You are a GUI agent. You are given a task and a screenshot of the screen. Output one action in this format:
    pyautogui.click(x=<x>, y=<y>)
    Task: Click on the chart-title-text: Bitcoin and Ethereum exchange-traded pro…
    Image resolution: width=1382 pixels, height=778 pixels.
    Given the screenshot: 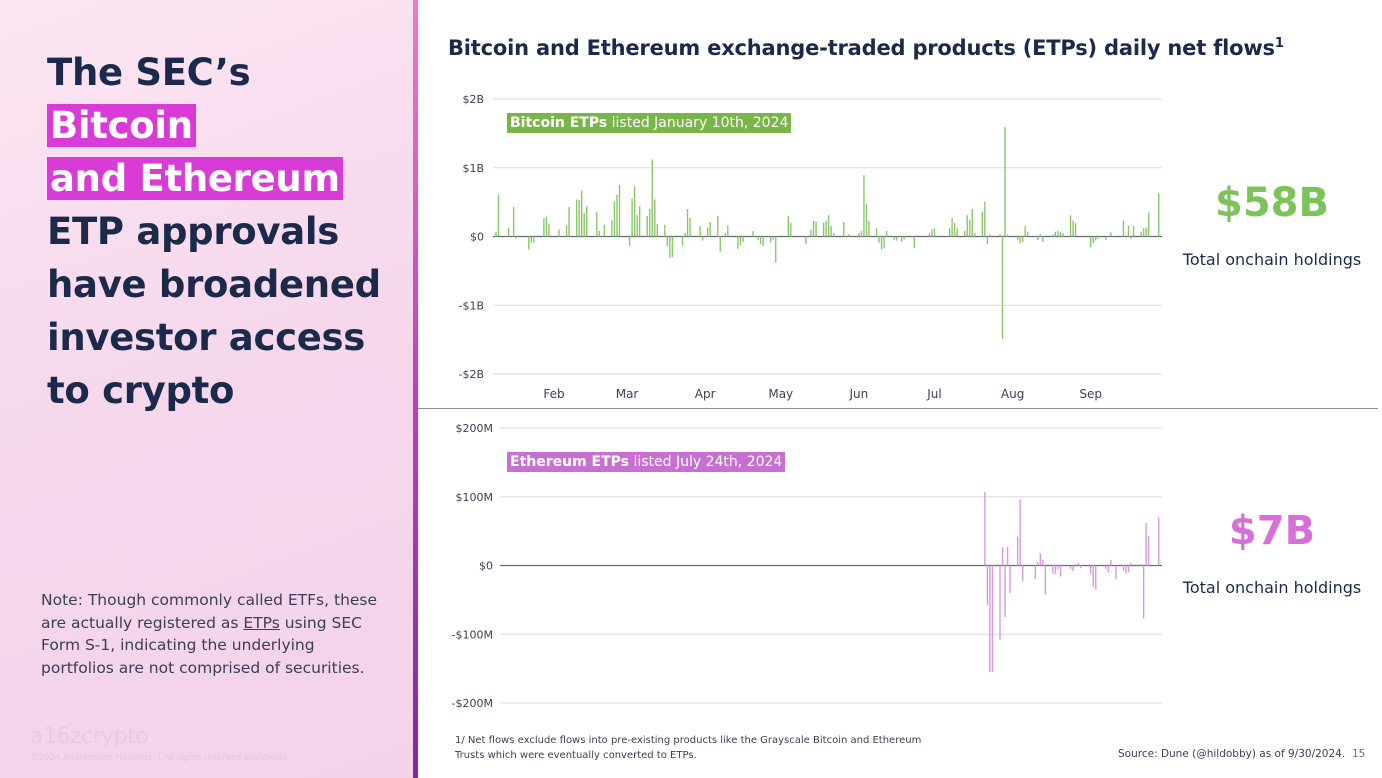 What is the action you would take?
    pyautogui.click(x=861, y=48)
    